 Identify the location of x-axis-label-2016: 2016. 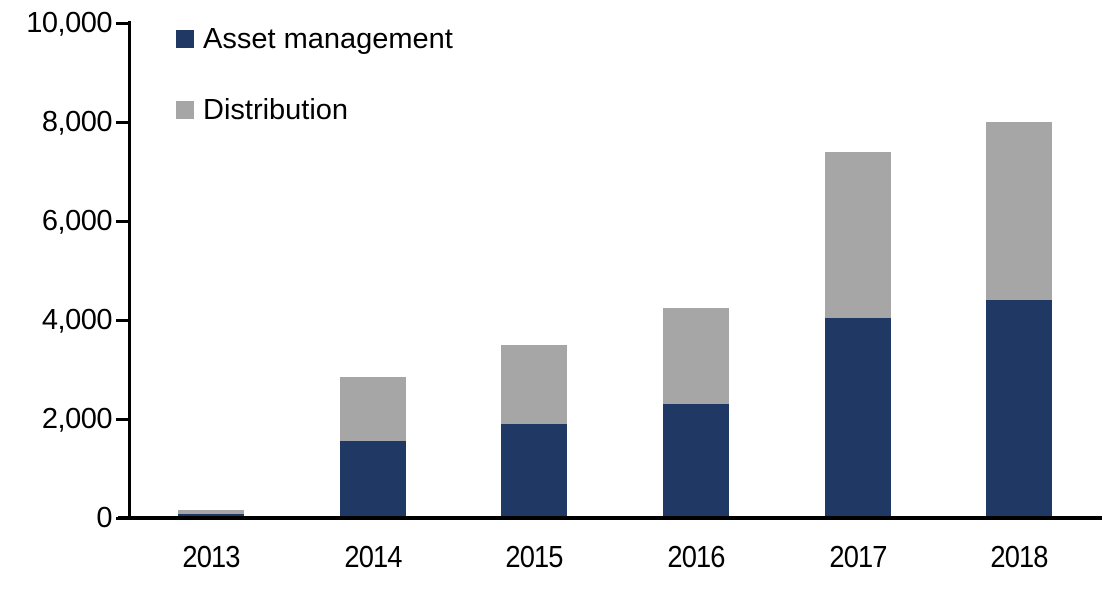
(696, 556).